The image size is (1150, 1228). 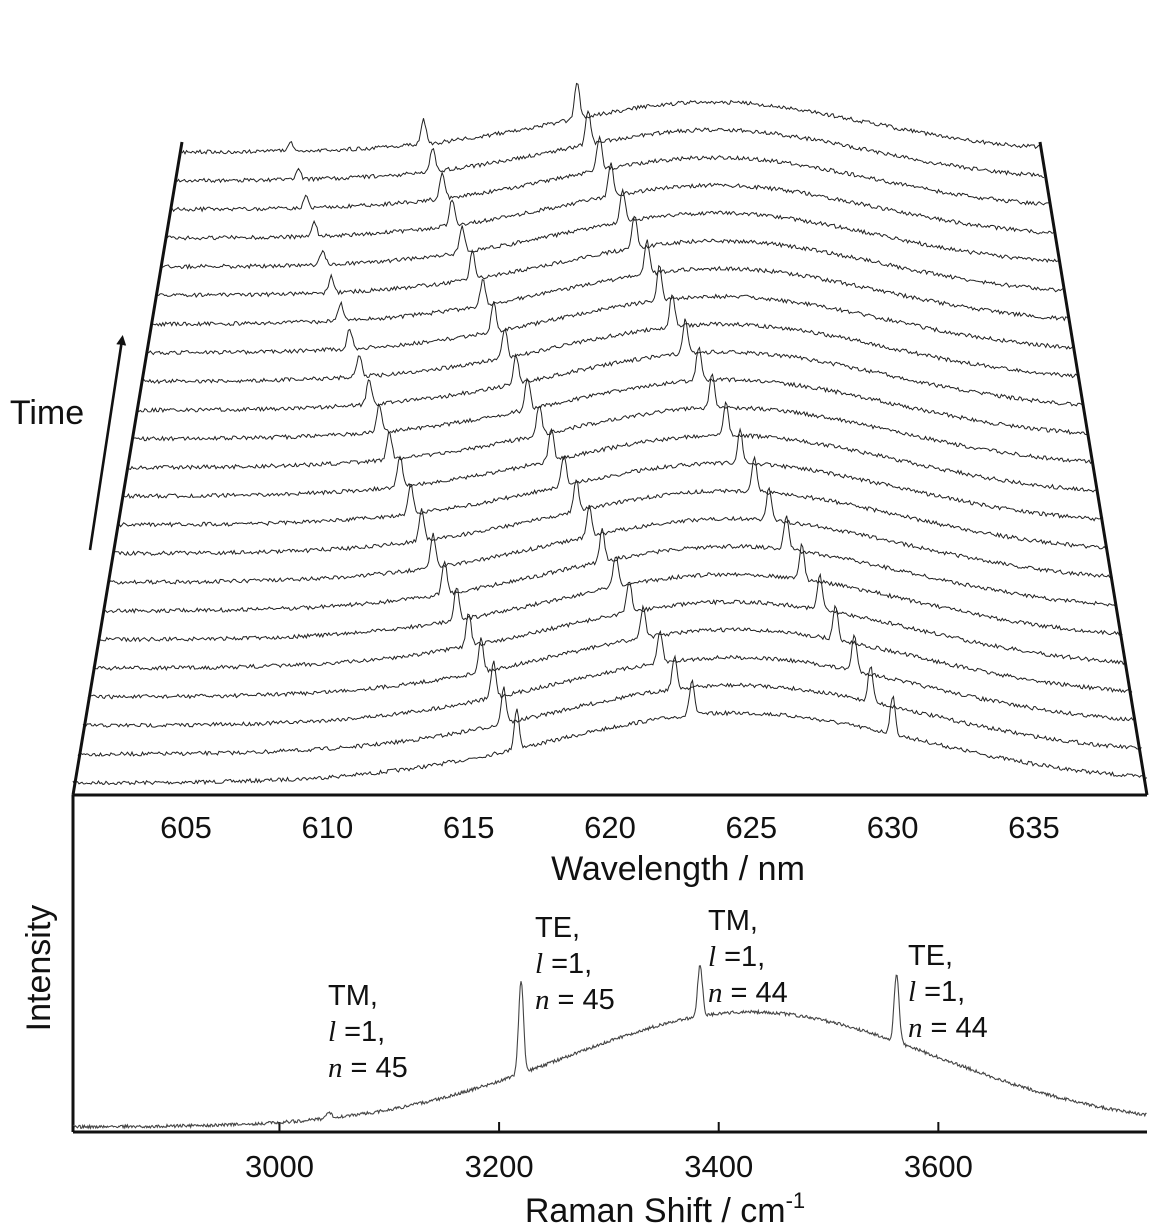 What do you see at coordinates (328, 827) in the screenshot?
I see `wavelength-tick-label: 610` at bounding box center [328, 827].